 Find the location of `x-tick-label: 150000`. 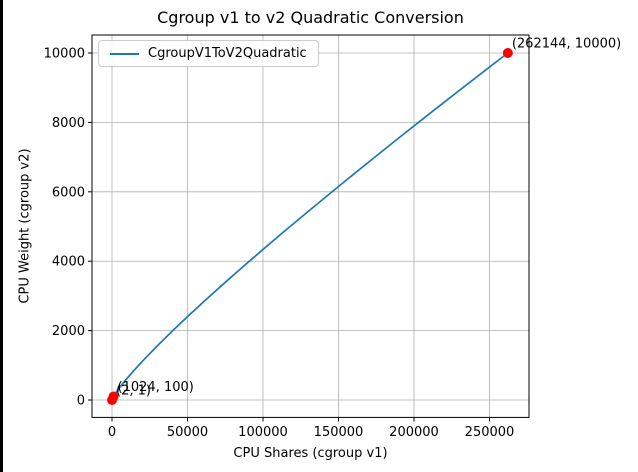

x-tick-label: 150000 is located at coordinates (339, 432).